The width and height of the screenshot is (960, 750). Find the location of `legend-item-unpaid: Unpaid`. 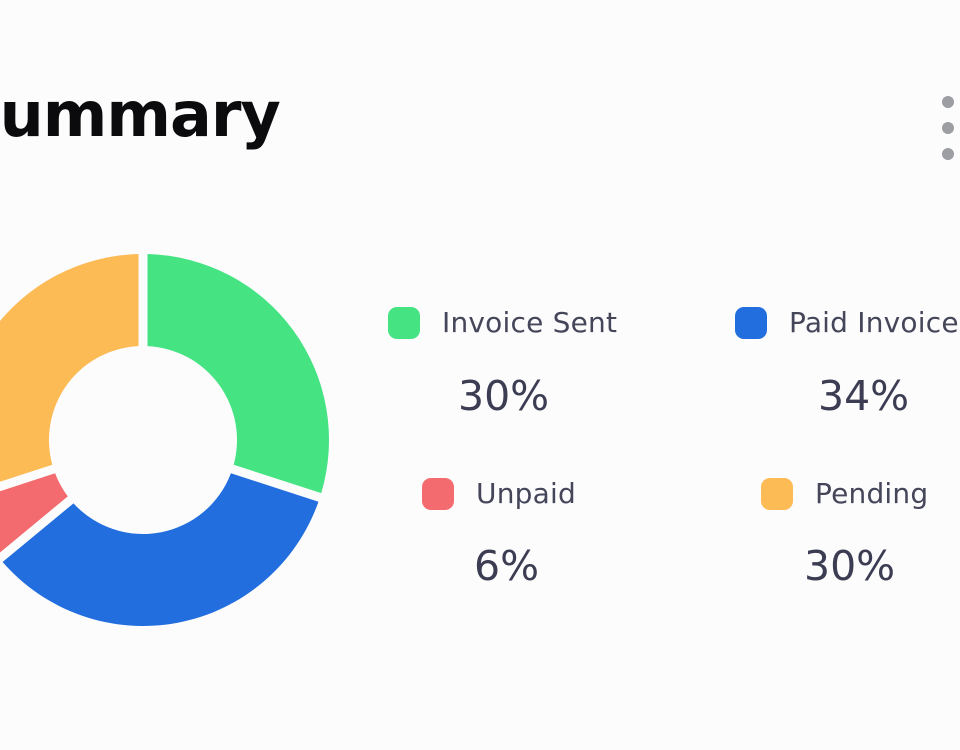

legend-item-unpaid: Unpaid is located at coordinates (562, 493).